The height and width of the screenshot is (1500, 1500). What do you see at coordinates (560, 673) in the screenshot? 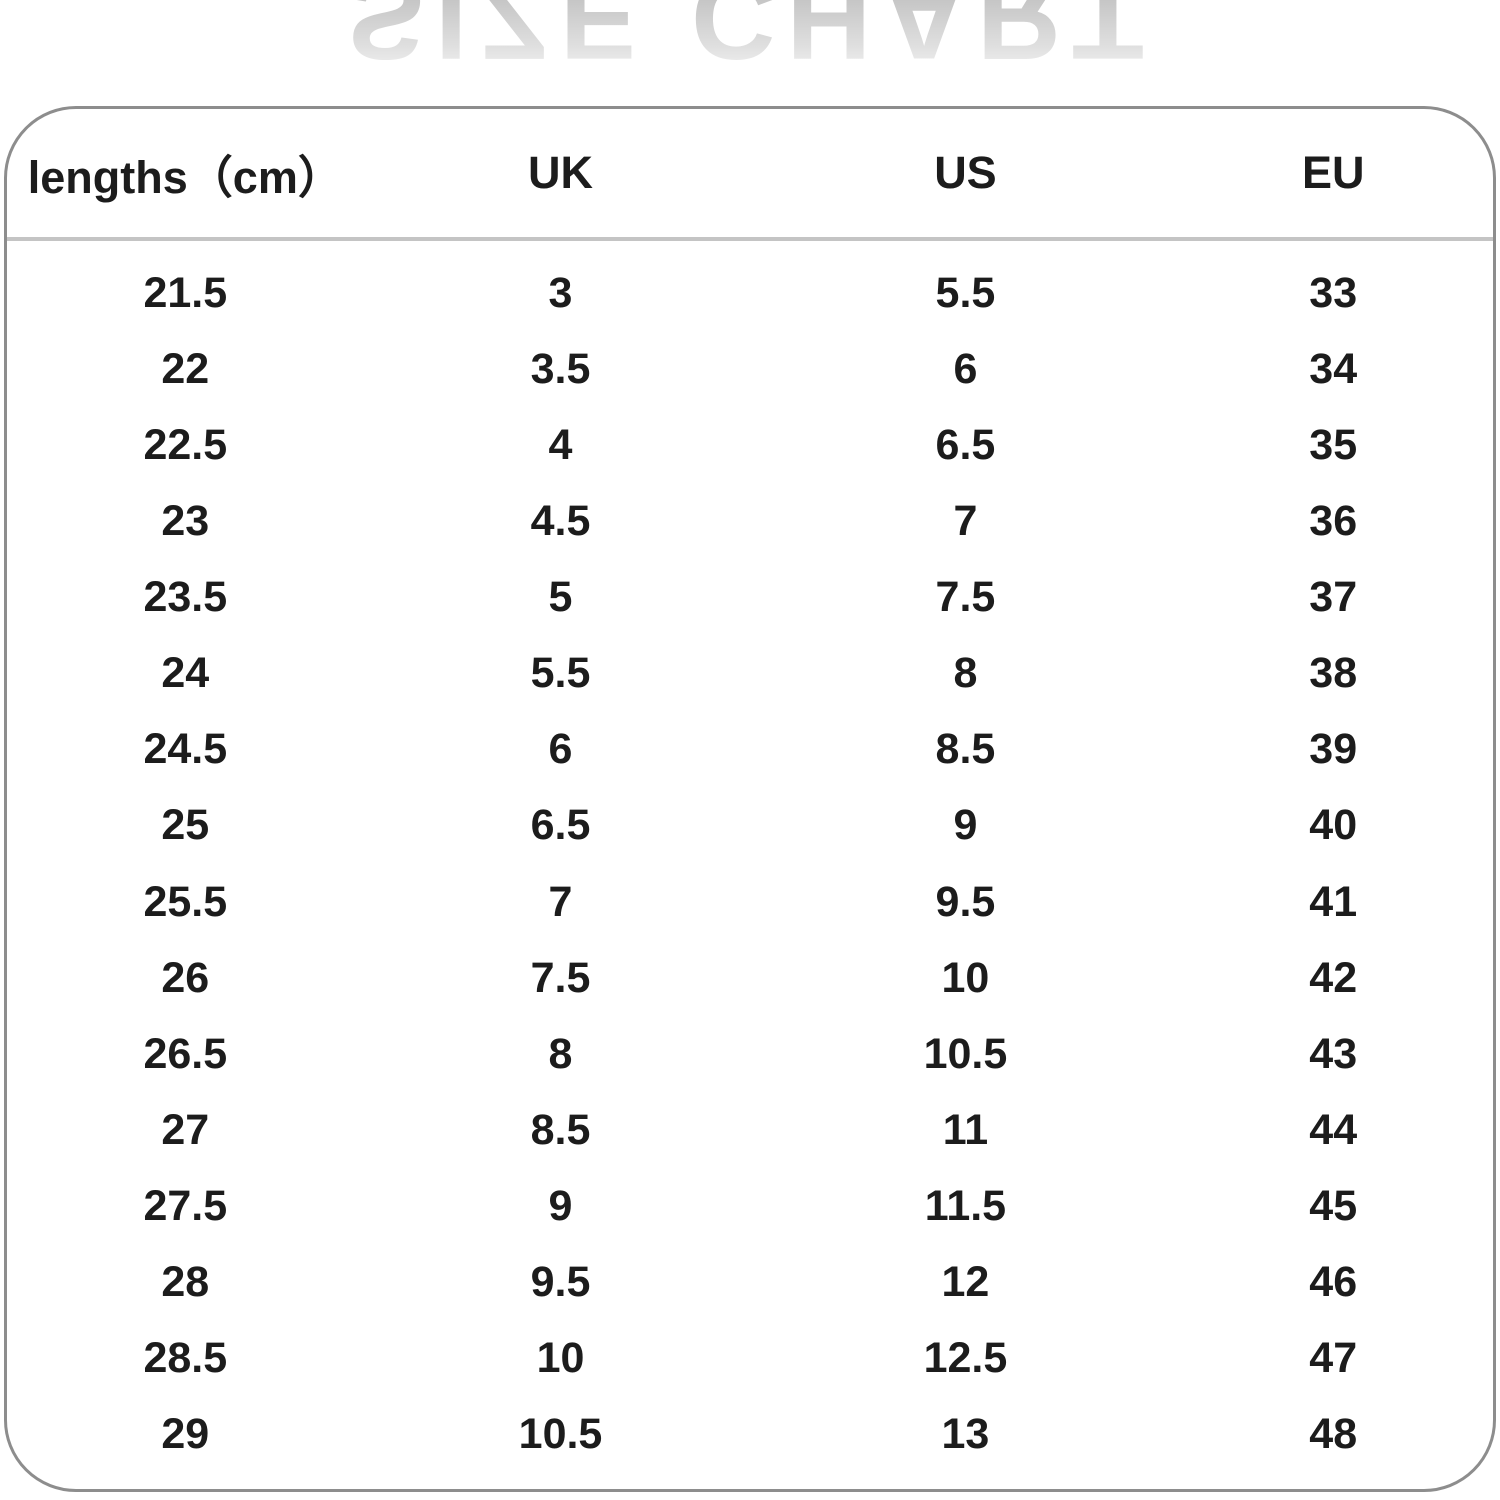
I see `table-cell-uk: 5.5` at bounding box center [560, 673].